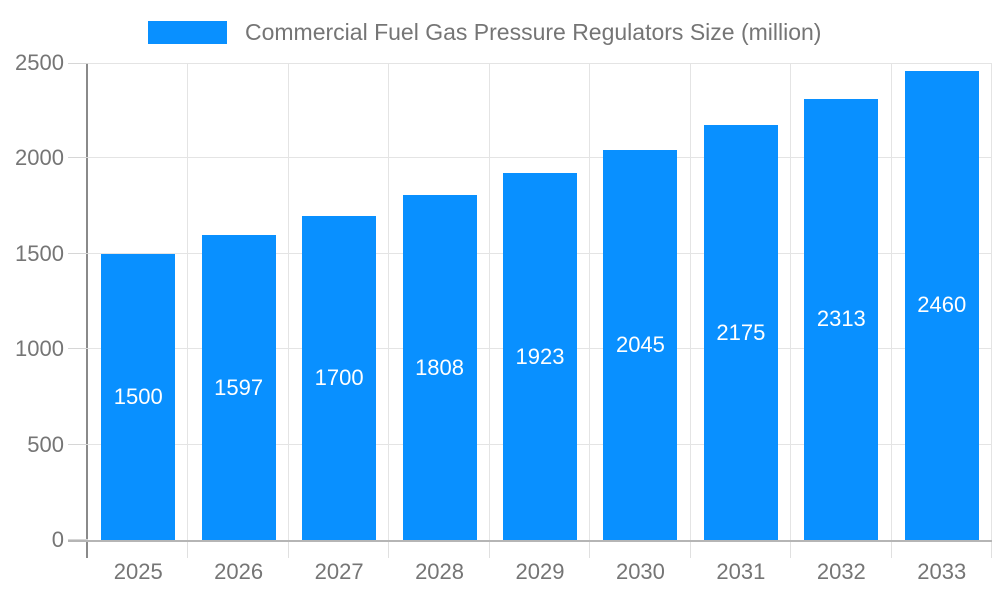 The image size is (1000, 600). What do you see at coordinates (530, 541) in the screenshot?
I see `x-axis-line` at bounding box center [530, 541].